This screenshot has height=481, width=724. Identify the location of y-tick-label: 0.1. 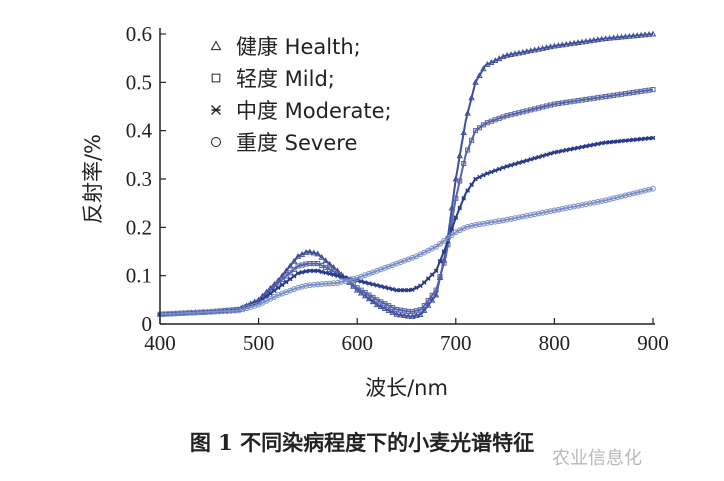
(139, 276).